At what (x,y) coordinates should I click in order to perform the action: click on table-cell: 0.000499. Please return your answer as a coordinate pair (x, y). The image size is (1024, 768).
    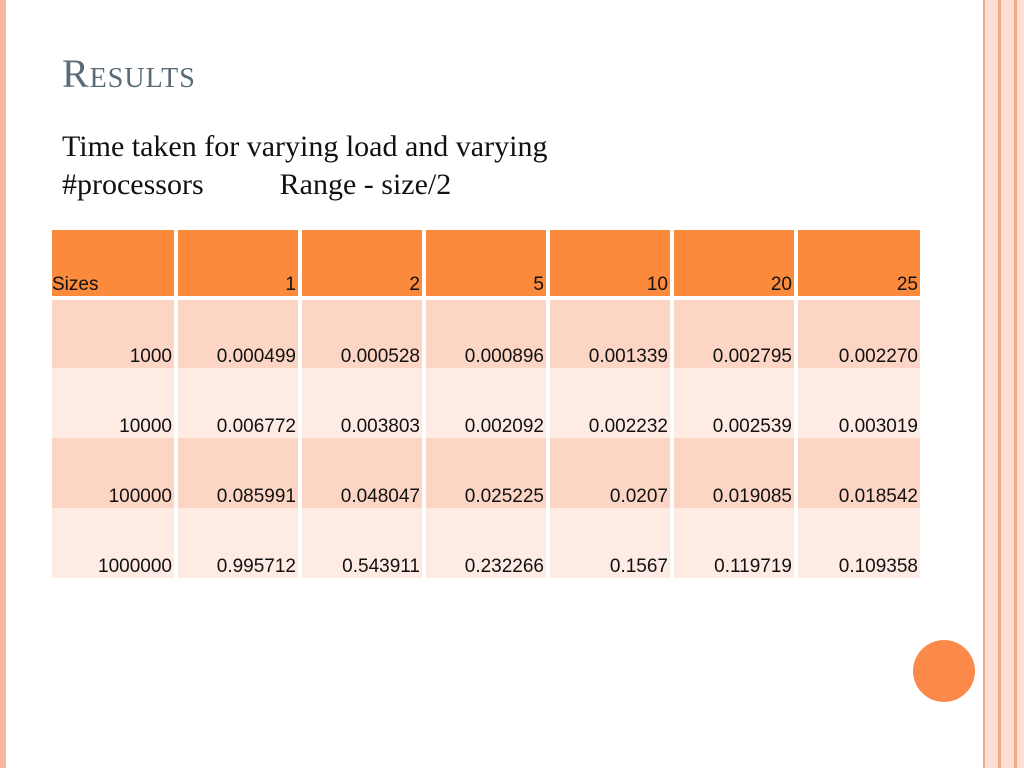
    Looking at the image, I should click on (239, 333).